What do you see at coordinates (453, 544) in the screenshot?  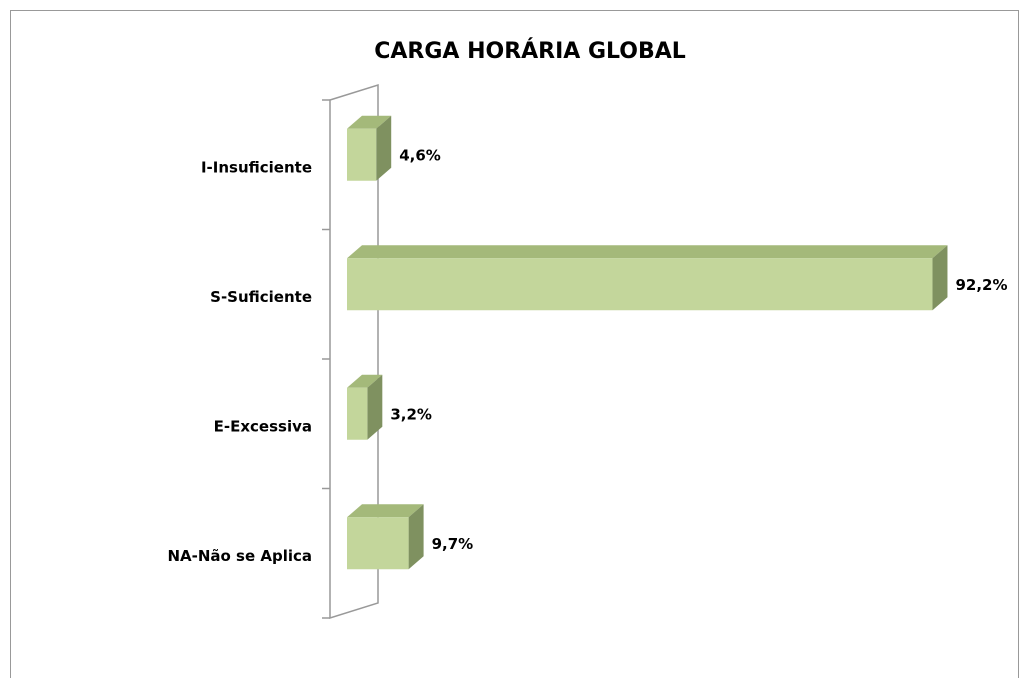 I see `value-label: 9,7%` at bounding box center [453, 544].